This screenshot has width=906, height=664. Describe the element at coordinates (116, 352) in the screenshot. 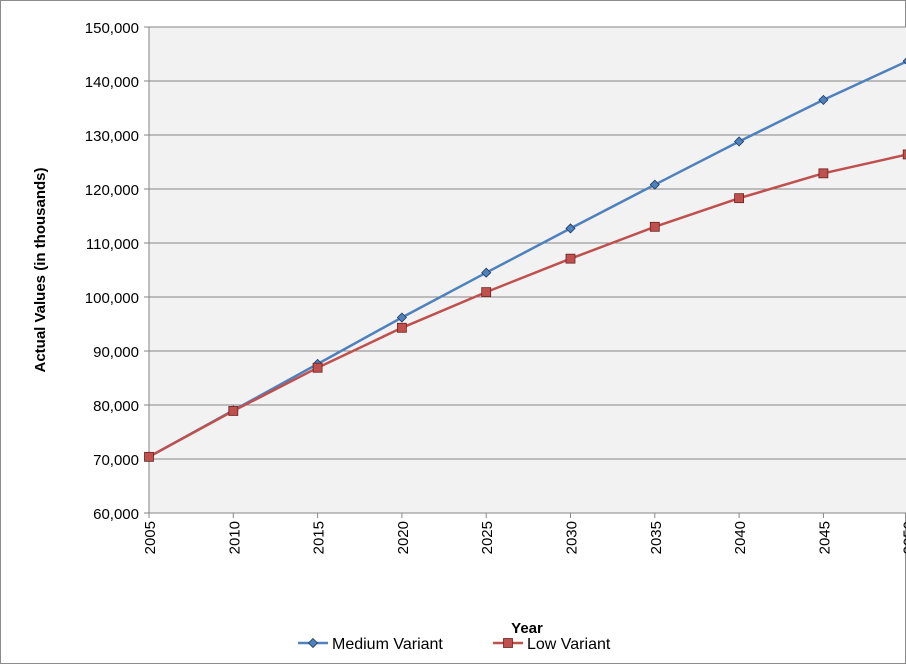

I see `y-tick-label: 90,000` at that location.